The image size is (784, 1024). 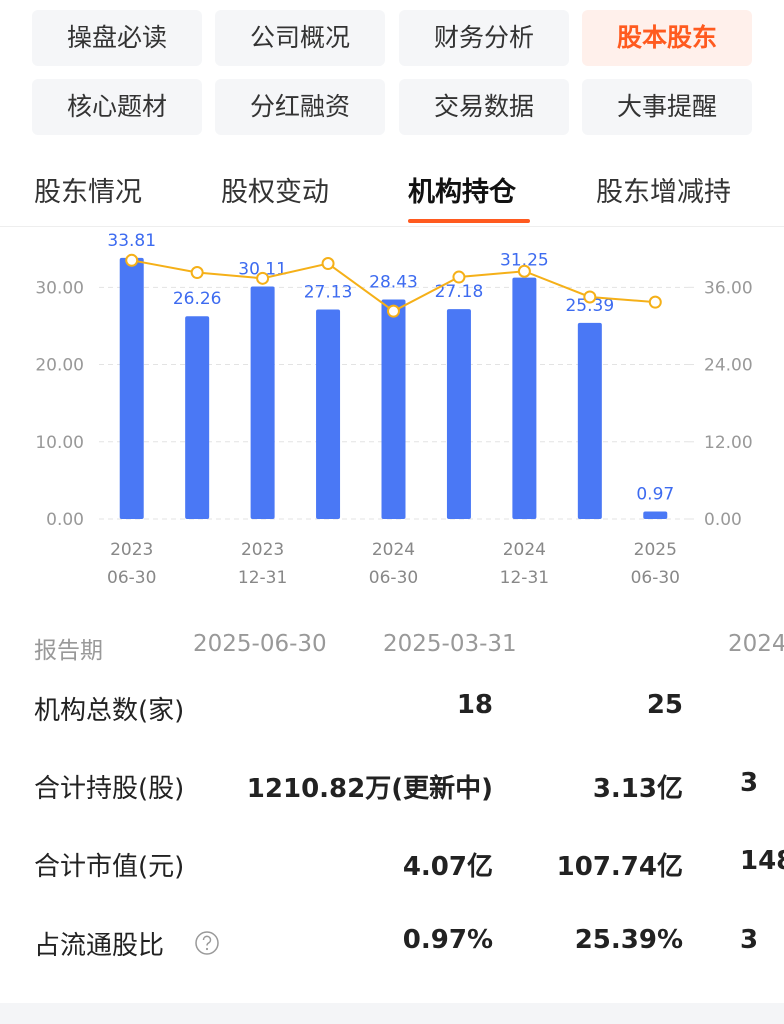 I want to click on bar-value-label: 25.39, so click(x=589, y=306).